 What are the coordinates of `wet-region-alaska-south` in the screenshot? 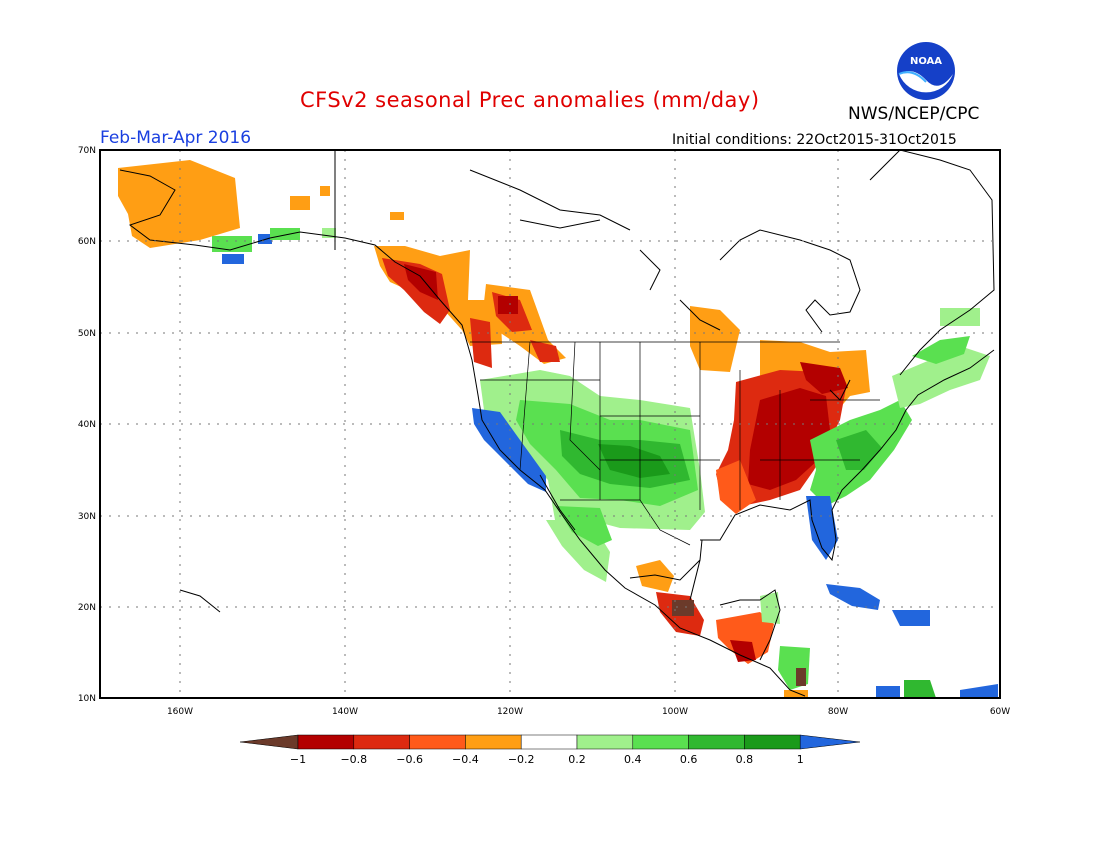 It's located at (274, 246).